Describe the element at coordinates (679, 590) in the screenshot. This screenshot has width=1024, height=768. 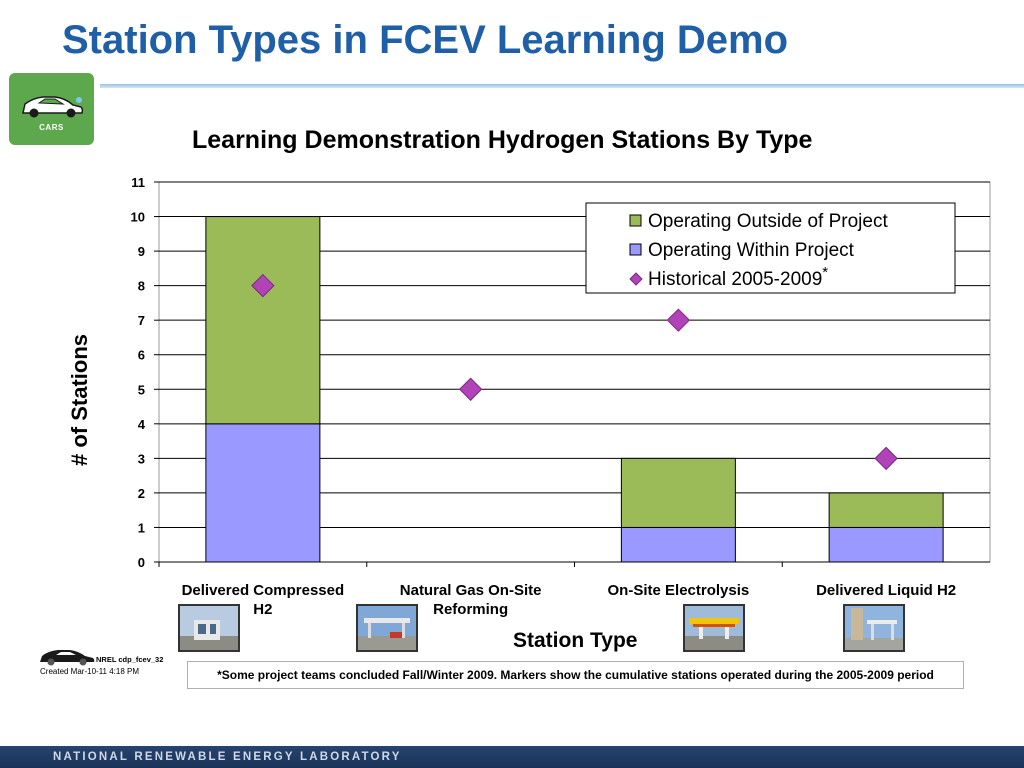
I see `x-category-label: On-Site Electrolysis` at that location.